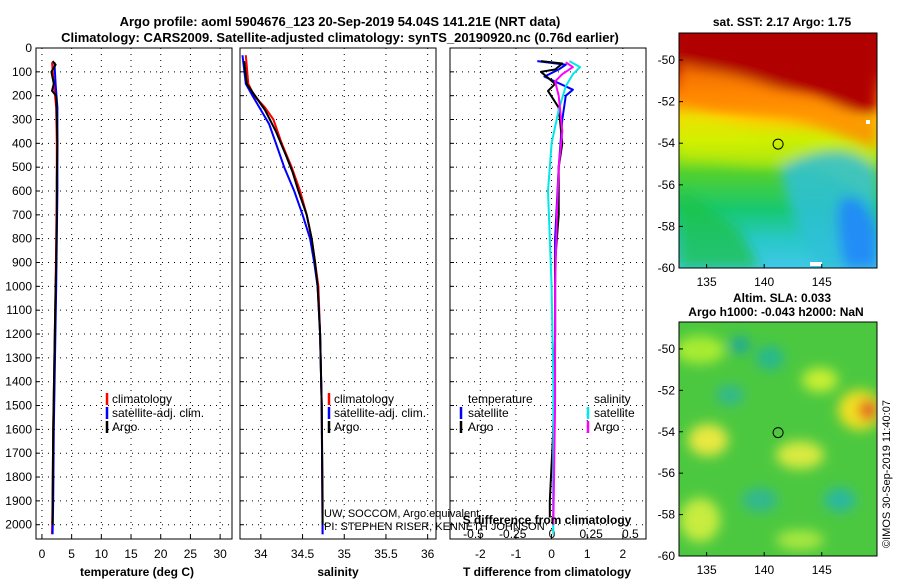 This screenshot has width=900, height=580. Describe the element at coordinates (401, 514) in the screenshot. I see `credit-line-1: UW, SOCCOM, Argo equivalent` at that location.